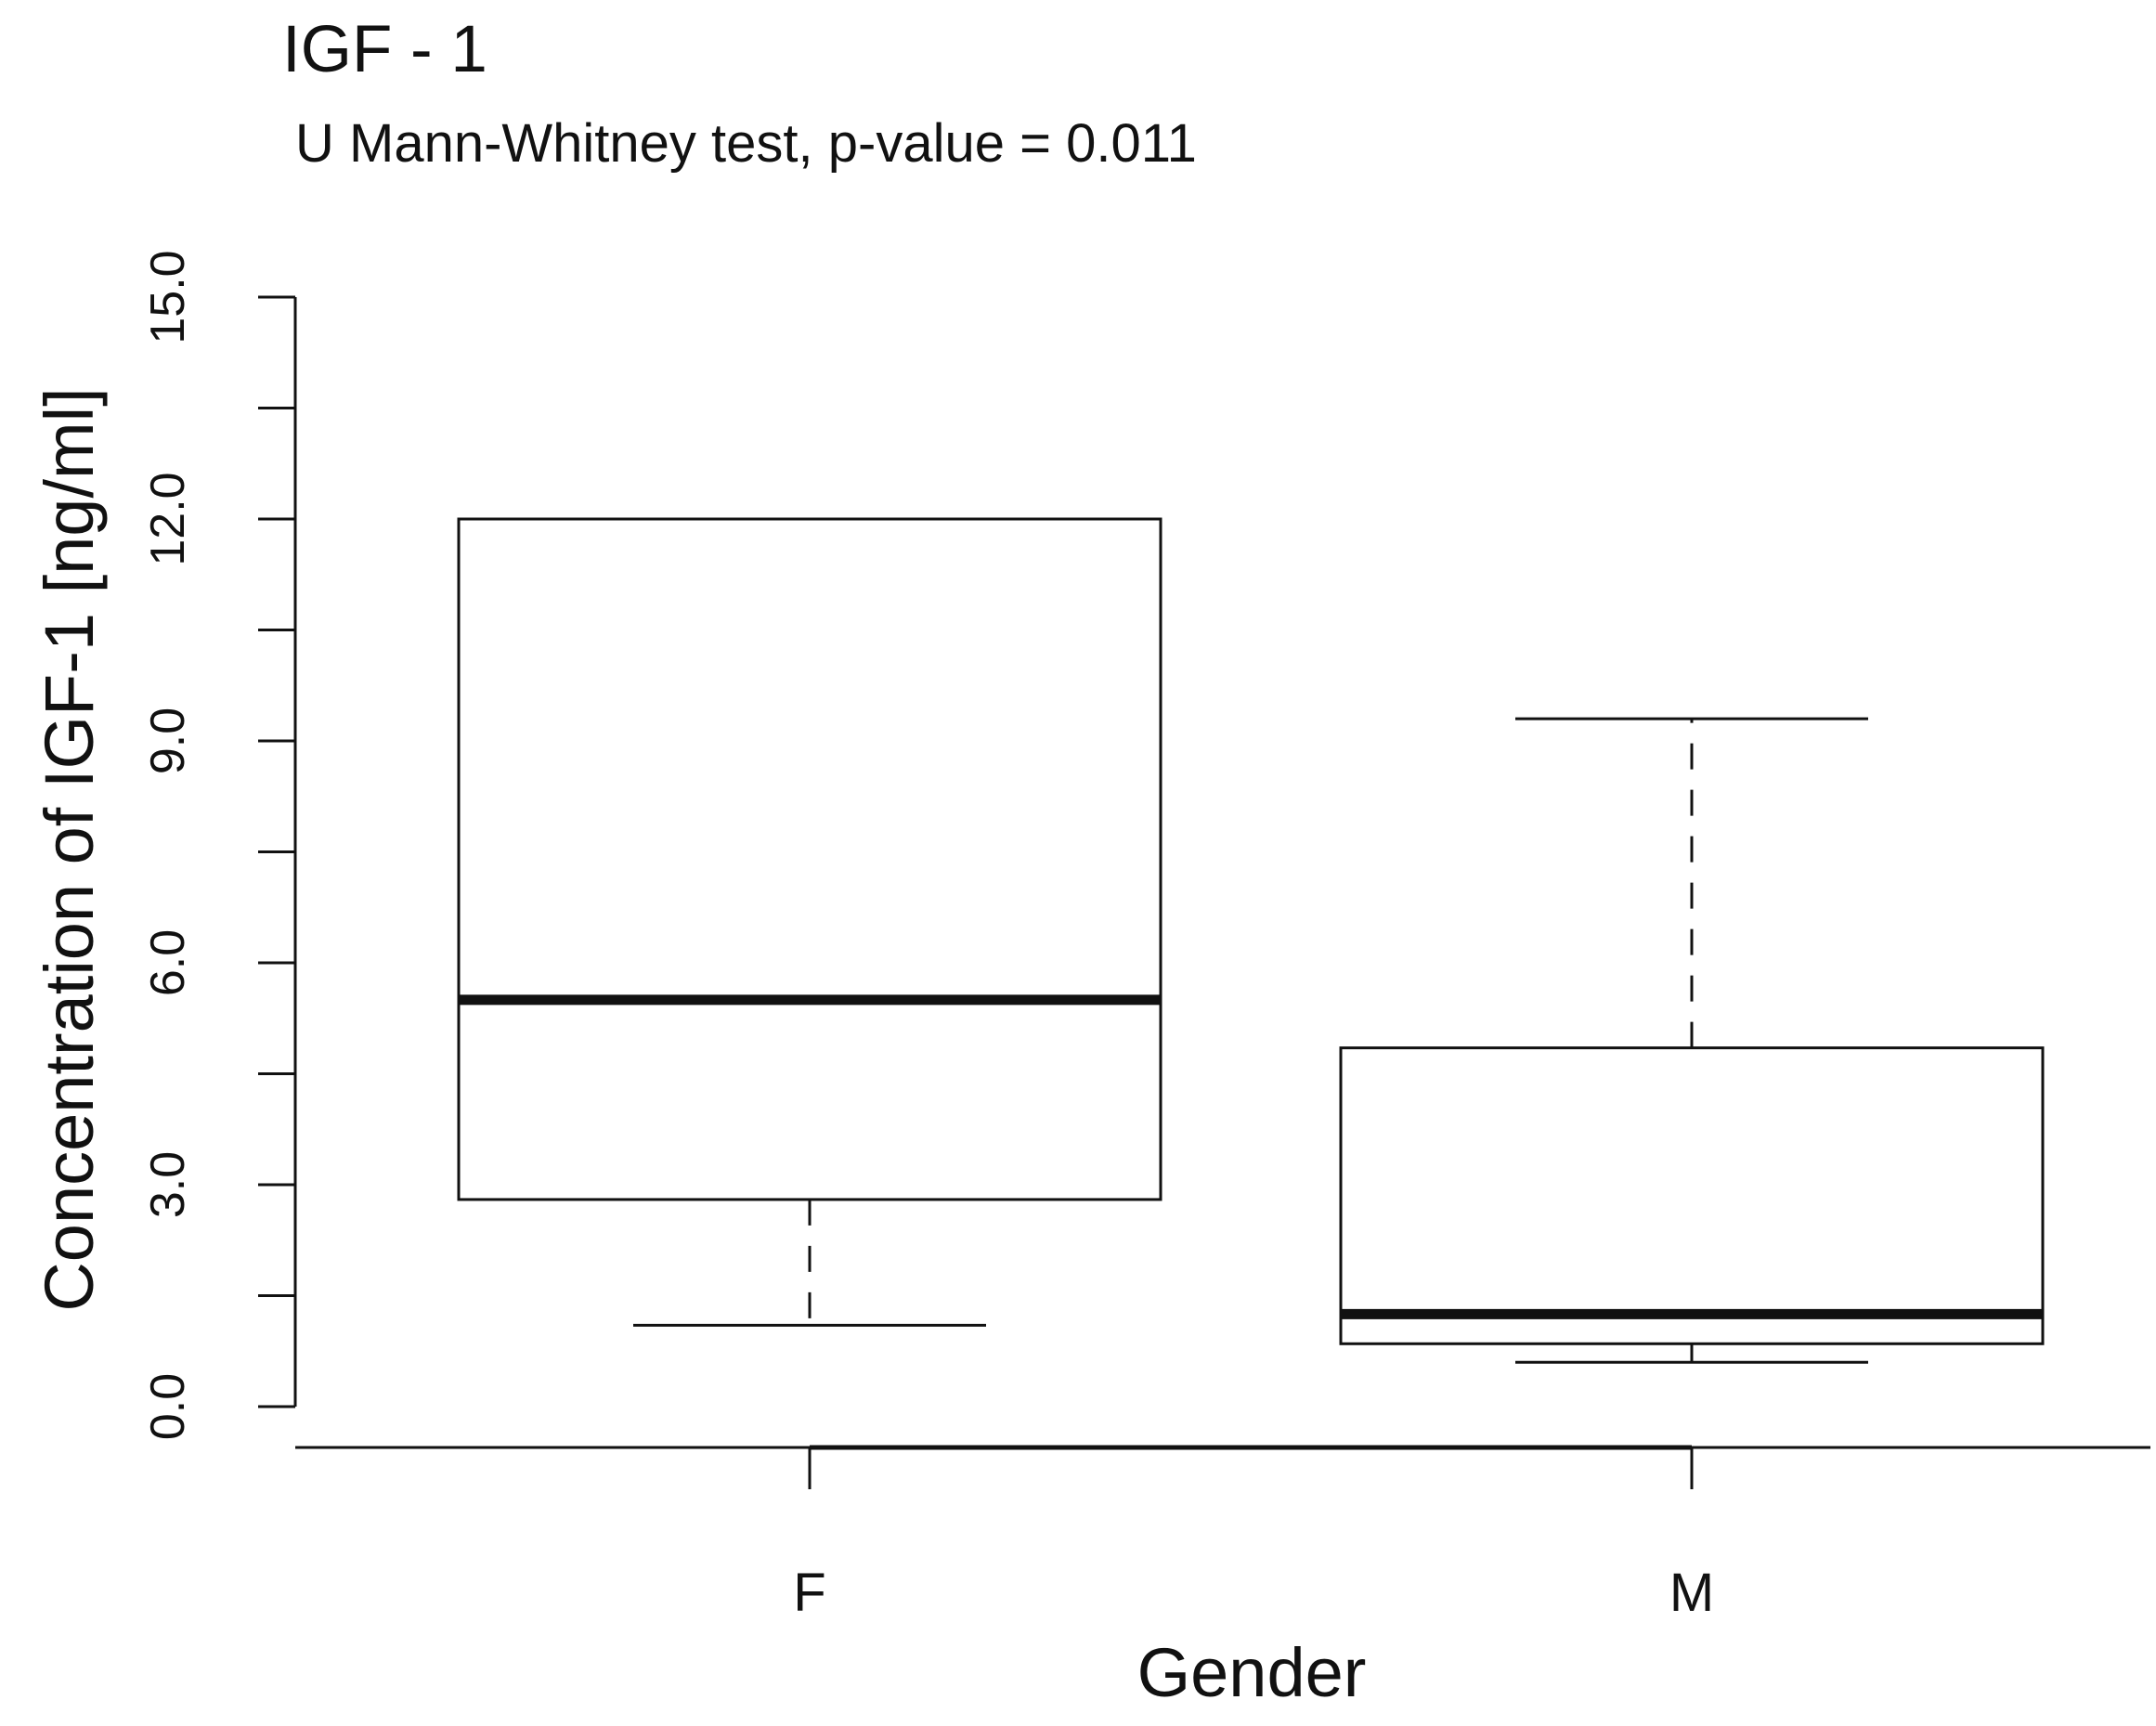  Describe the element at coordinates (168, 962) in the screenshot. I see `y-tick-label: 6.0` at that location.